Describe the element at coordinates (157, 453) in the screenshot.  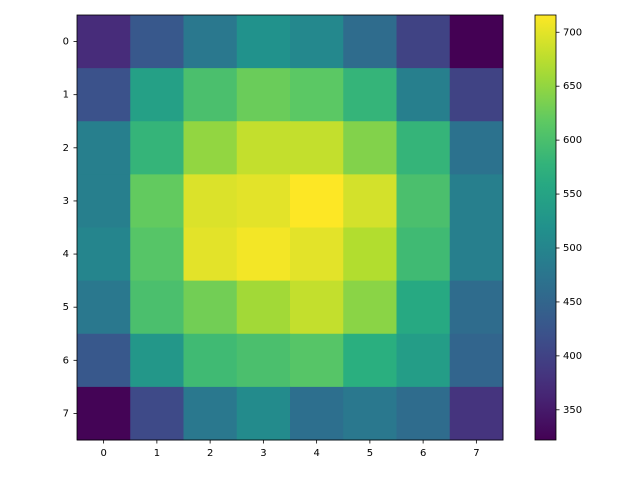
I see `x-tick-label: 1` at that location.